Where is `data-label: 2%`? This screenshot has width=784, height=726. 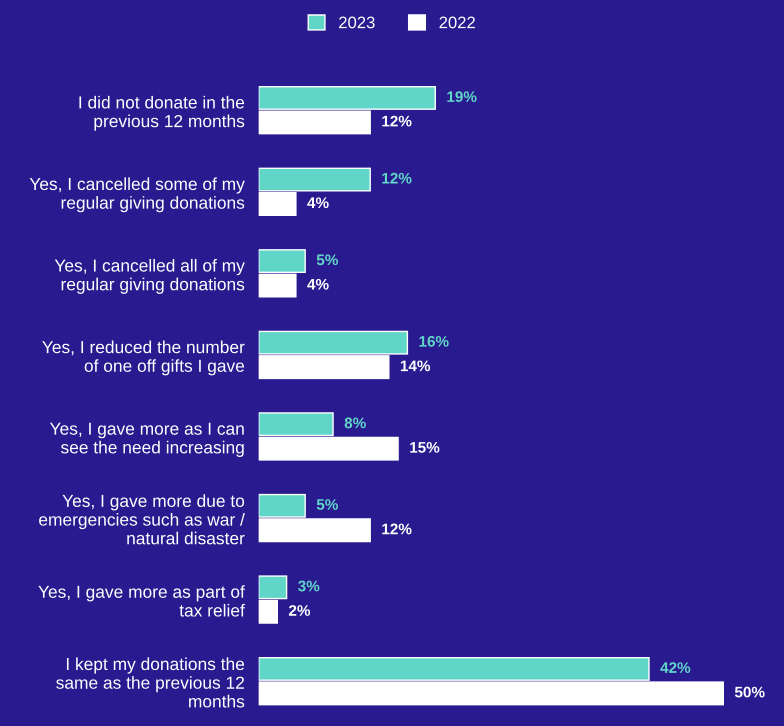 data-label: 2% is located at coordinates (299, 610).